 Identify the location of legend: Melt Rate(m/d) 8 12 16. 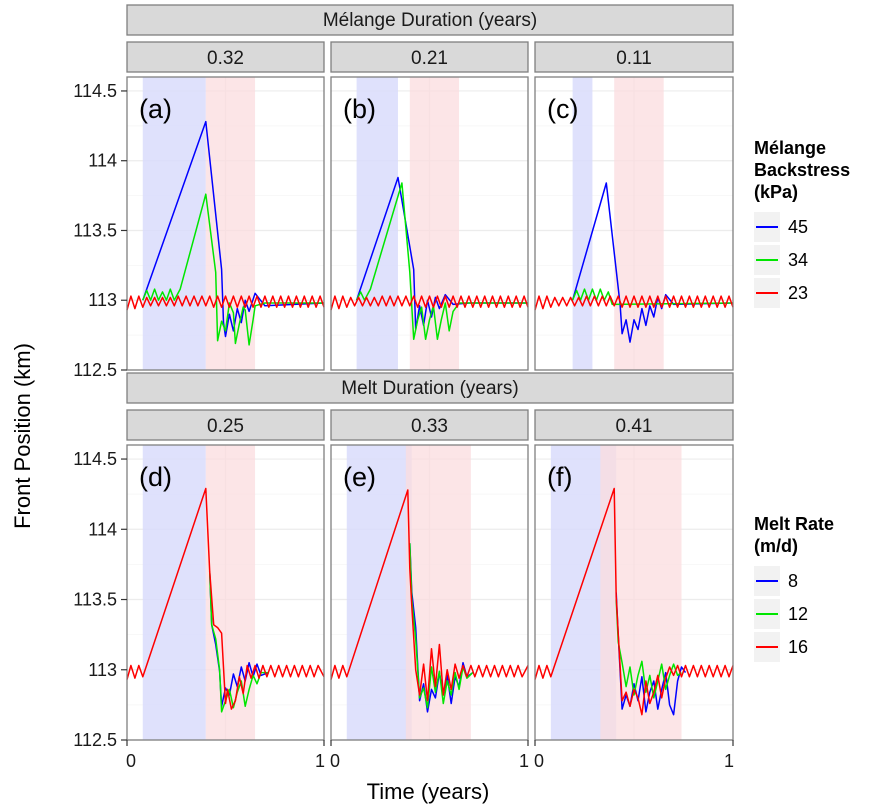
(794, 588).